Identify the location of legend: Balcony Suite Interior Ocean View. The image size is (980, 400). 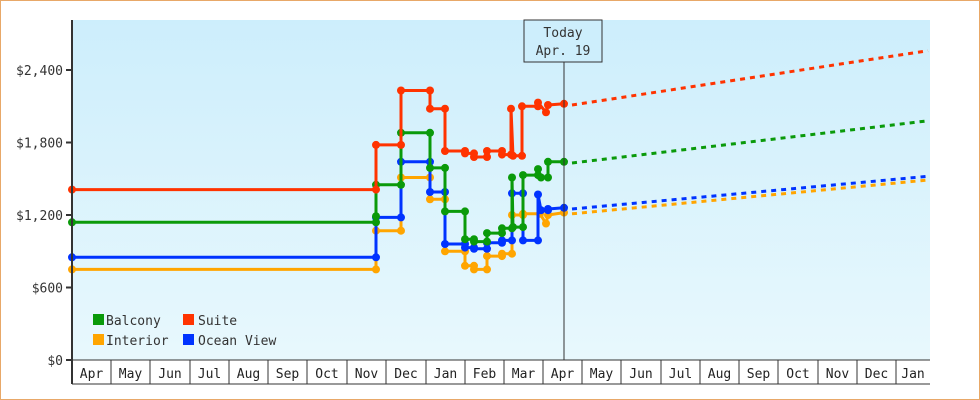
(184, 331).